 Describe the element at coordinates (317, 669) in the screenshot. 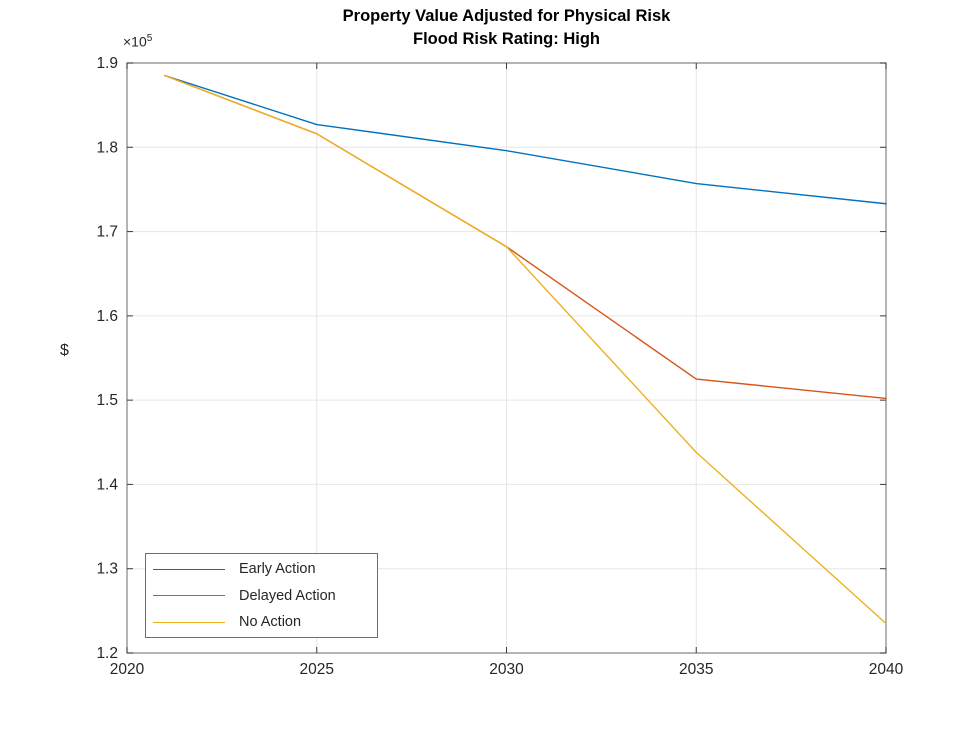

I see `x-tick-label: 2025` at that location.